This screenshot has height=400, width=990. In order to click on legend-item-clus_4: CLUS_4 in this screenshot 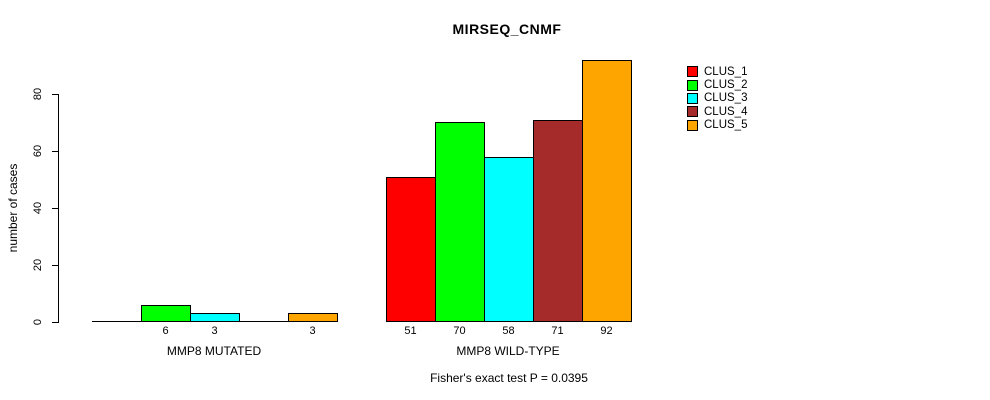, I will do `click(717, 111)`.